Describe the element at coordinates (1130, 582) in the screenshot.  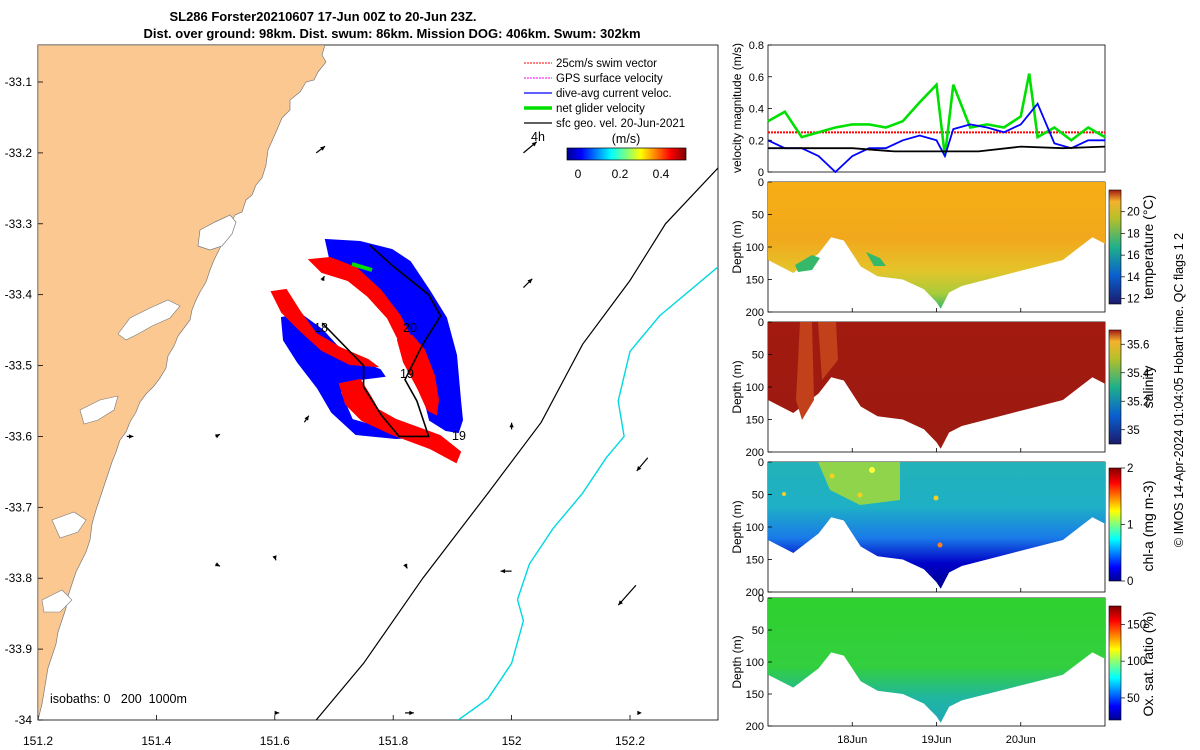
I see `colorbar-tick-label: 0` at that location.